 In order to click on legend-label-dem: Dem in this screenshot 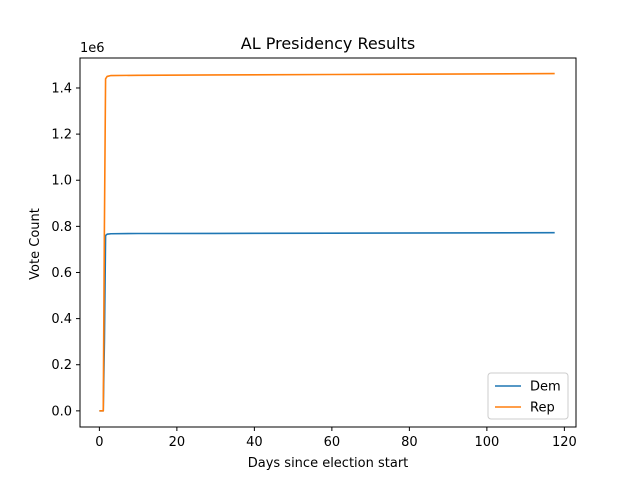, I will do `click(545, 387)`.